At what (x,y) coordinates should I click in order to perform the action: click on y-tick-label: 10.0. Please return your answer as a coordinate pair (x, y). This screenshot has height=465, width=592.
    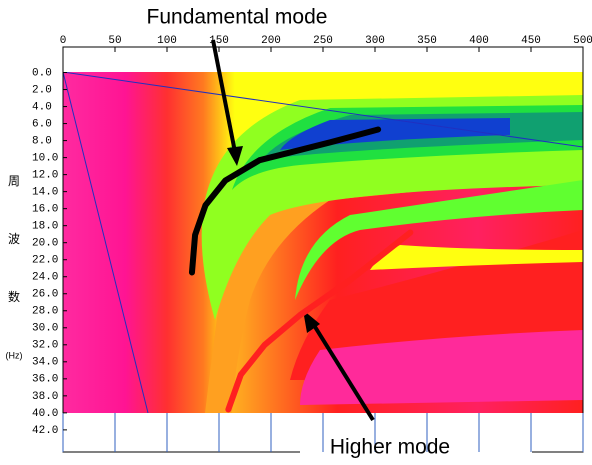
    Looking at the image, I should click on (45, 159).